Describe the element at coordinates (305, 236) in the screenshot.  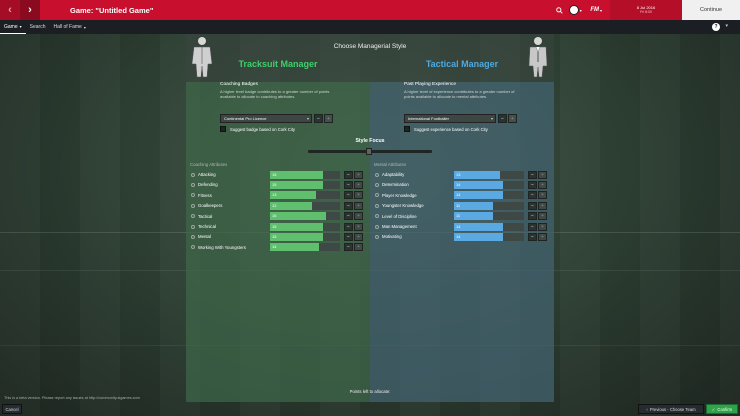
I see `attribute-bar: 15` at that location.